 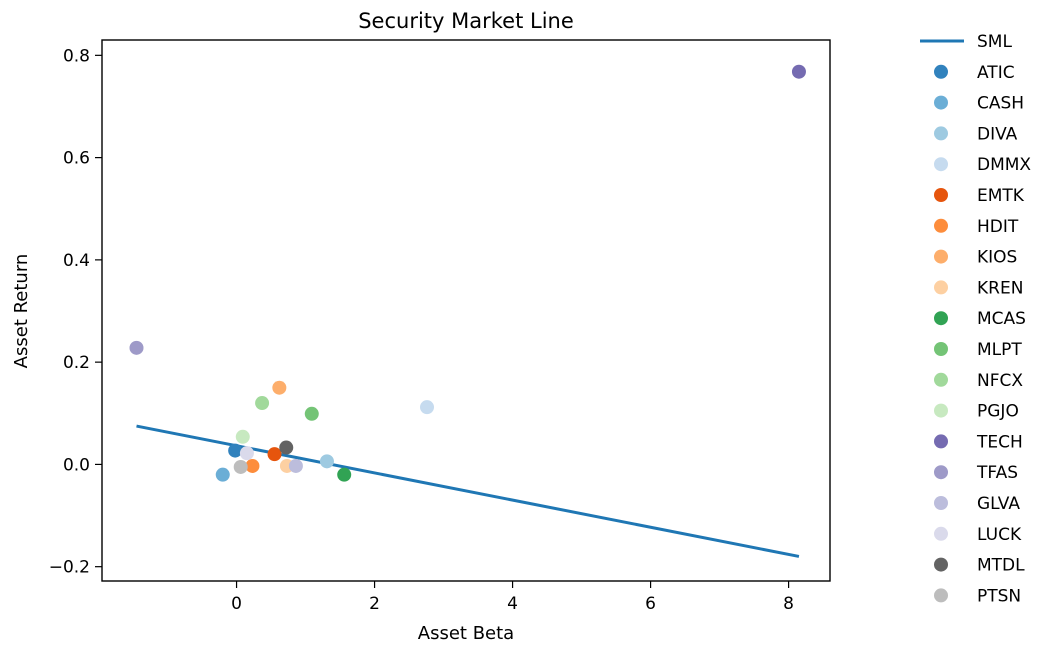 I want to click on legend-label-kren: KREN, so click(x=1000, y=288).